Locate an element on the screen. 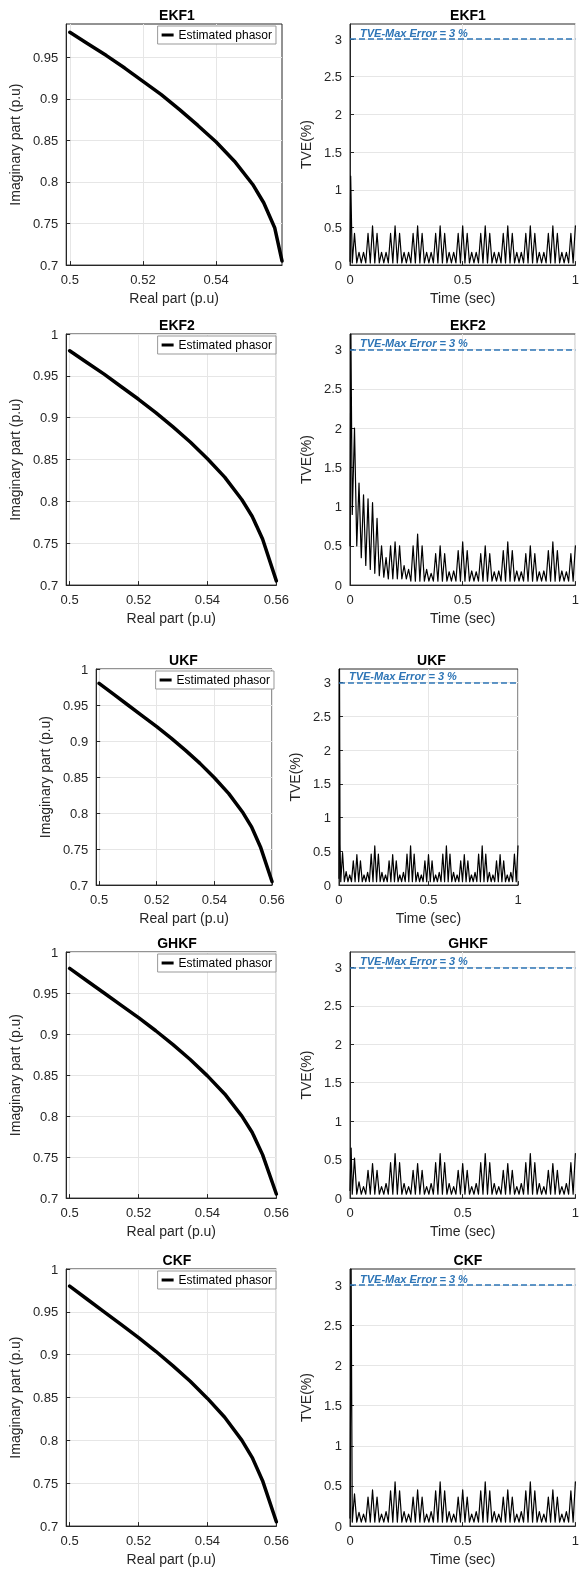 The image size is (582, 1571). chart-title: GHKF is located at coordinates (177, 943).